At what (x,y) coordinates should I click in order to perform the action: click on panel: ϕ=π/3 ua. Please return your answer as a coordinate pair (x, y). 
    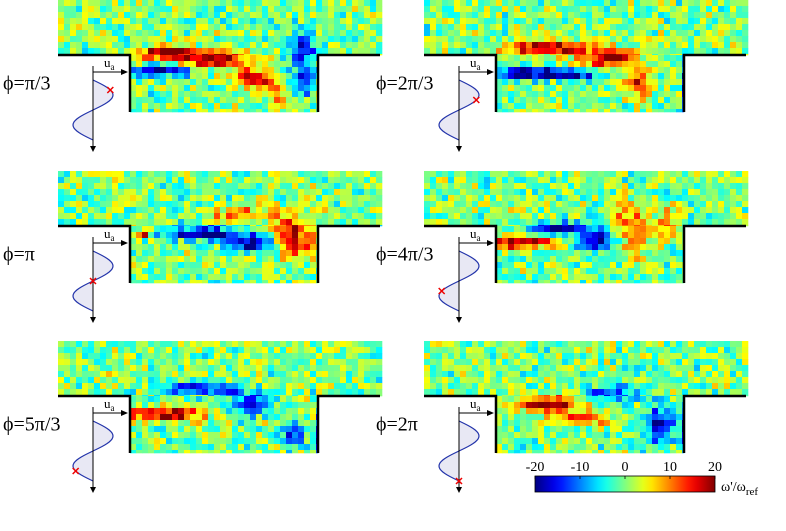
    Looking at the image, I should click on (193, 76).